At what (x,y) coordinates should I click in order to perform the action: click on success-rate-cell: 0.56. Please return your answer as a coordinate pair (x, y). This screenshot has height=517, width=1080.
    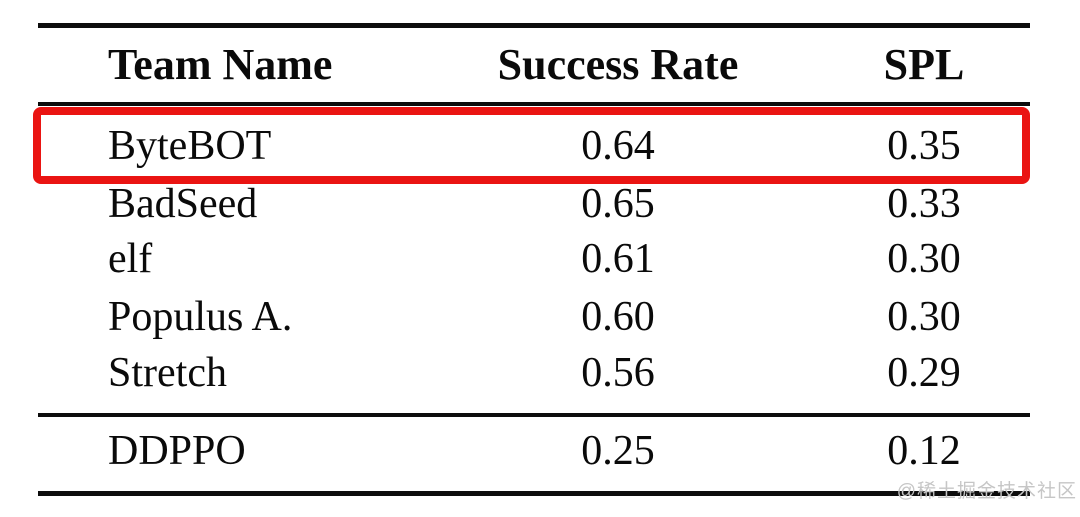
    Looking at the image, I should click on (618, 373).